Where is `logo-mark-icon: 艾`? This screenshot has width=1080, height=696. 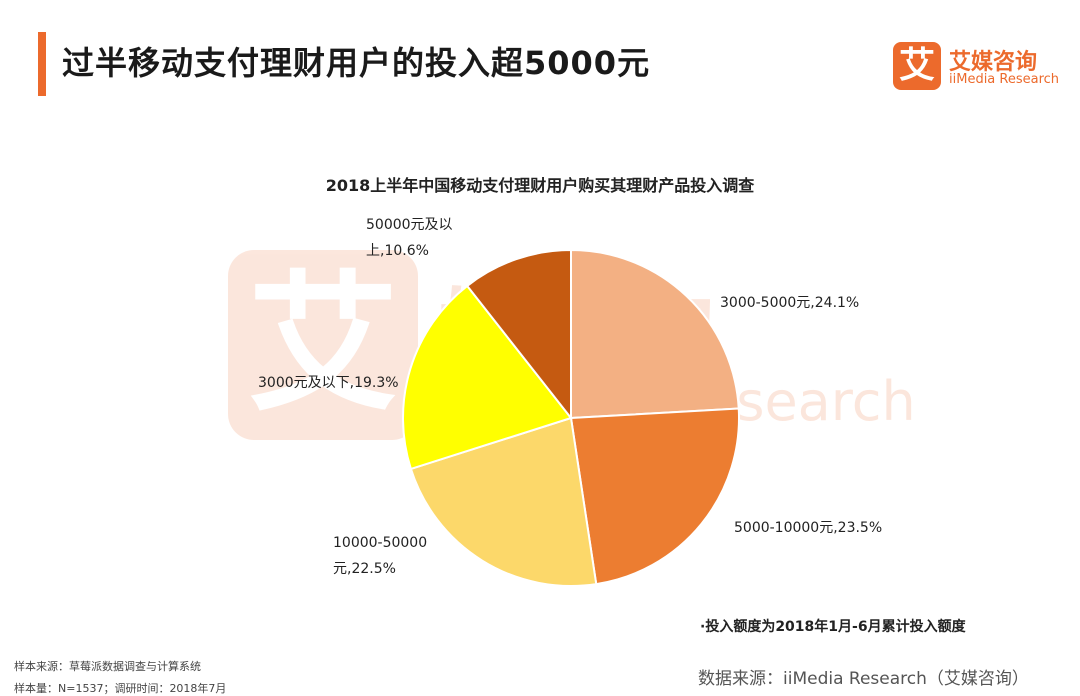 logo-mark-icon: 艾 is located at coordinates (917, 66).